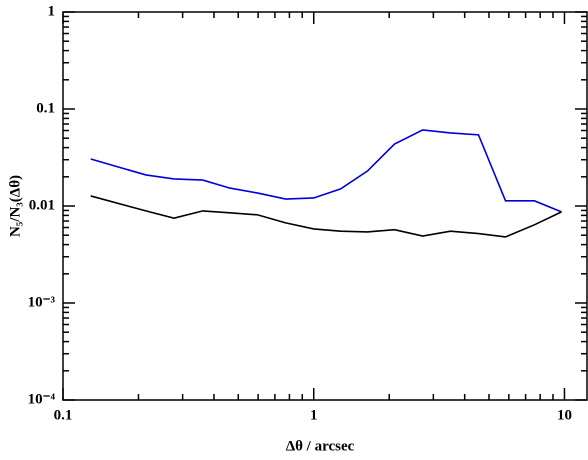  What do you see at coordinates (52, 11) in the screenshot?
I see `y-tick-label: 1` at bounding box center [52, 11].